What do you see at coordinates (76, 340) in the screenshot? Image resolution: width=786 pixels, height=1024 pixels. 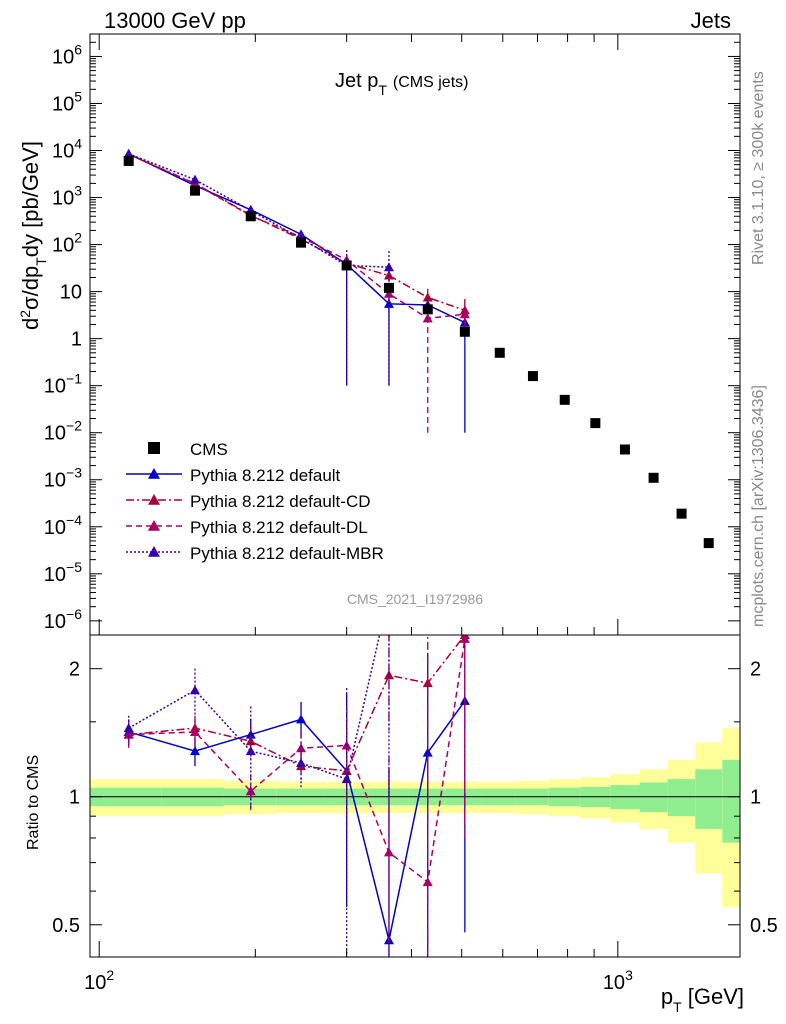 I see `y-tick-label: 1` at bounding box center [76, 340].